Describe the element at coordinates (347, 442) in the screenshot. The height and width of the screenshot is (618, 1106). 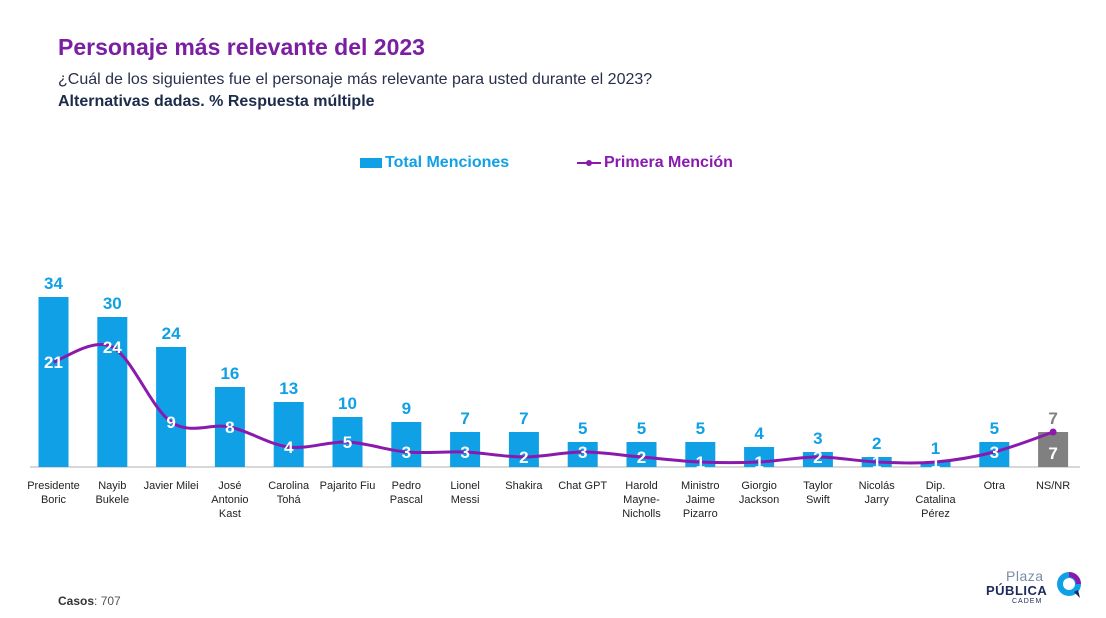
I see `line-value-label: 5` at that location.